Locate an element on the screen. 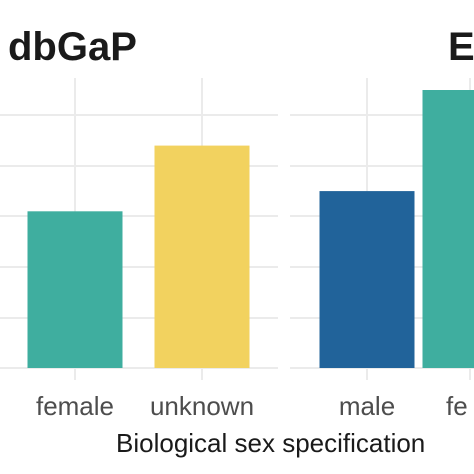 The image size is (474, 474). bar-unknown is located at coordinates (202, 256).